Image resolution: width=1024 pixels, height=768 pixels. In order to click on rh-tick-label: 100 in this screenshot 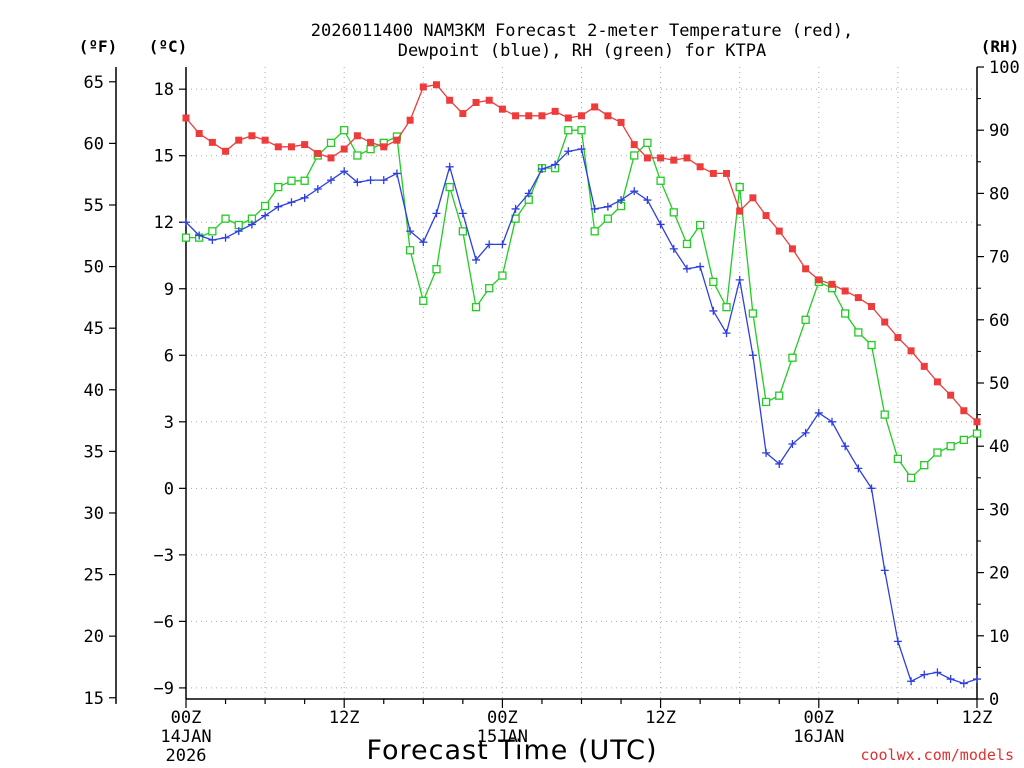, I will do `click(1004, 68)`.